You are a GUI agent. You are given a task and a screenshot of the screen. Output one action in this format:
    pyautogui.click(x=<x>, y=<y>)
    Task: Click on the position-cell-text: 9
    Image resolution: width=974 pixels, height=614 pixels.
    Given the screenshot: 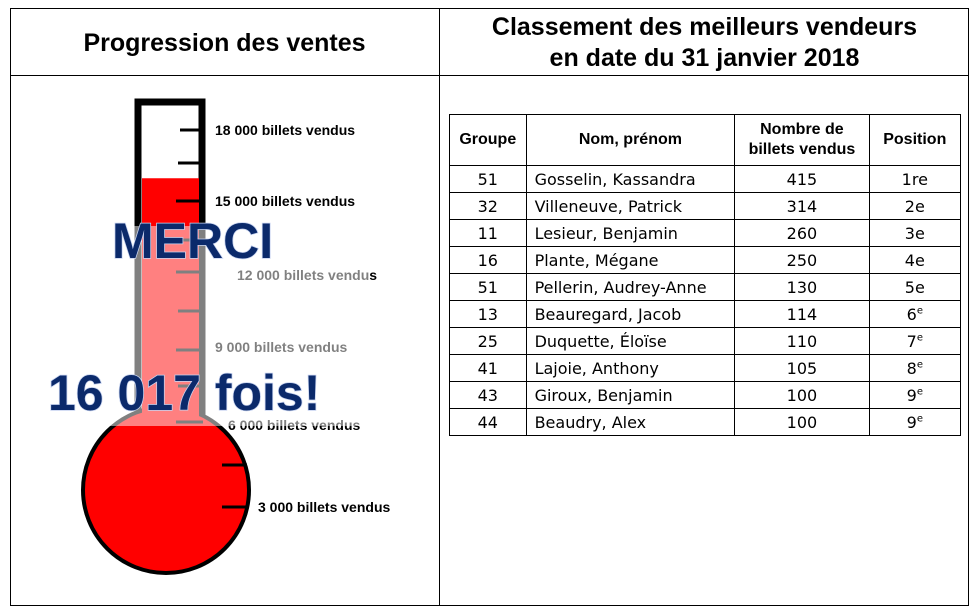 What is the action you would take?
    pyautogui.click(x=911, y=395)
    